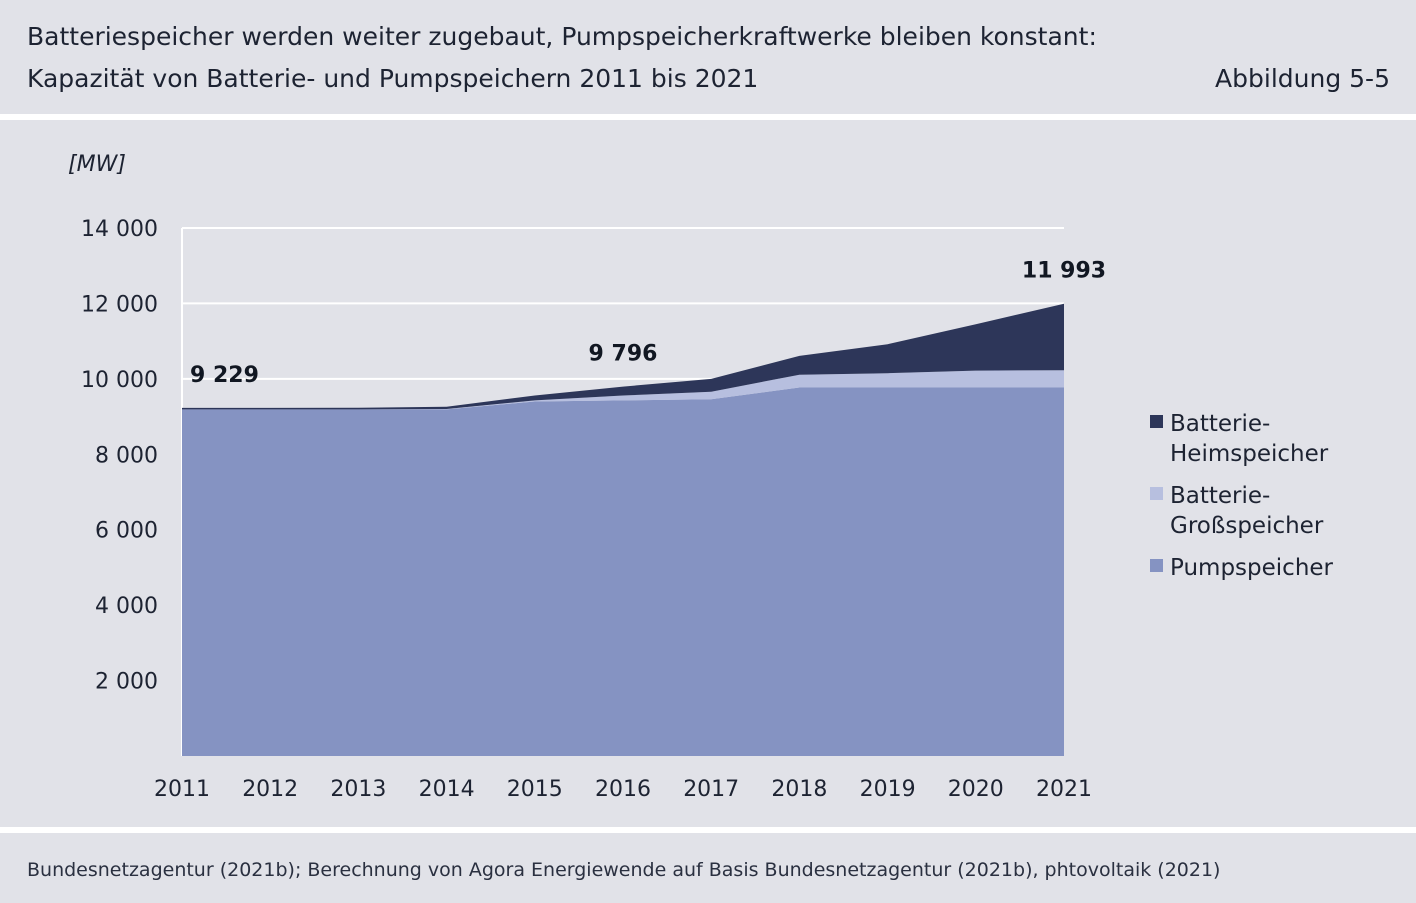 The image size is (1416, 903). Describe the element at coordinates (1239, 439) in the screenshot. I see `legend-item: Batterie- Heimspeicher` at that location.